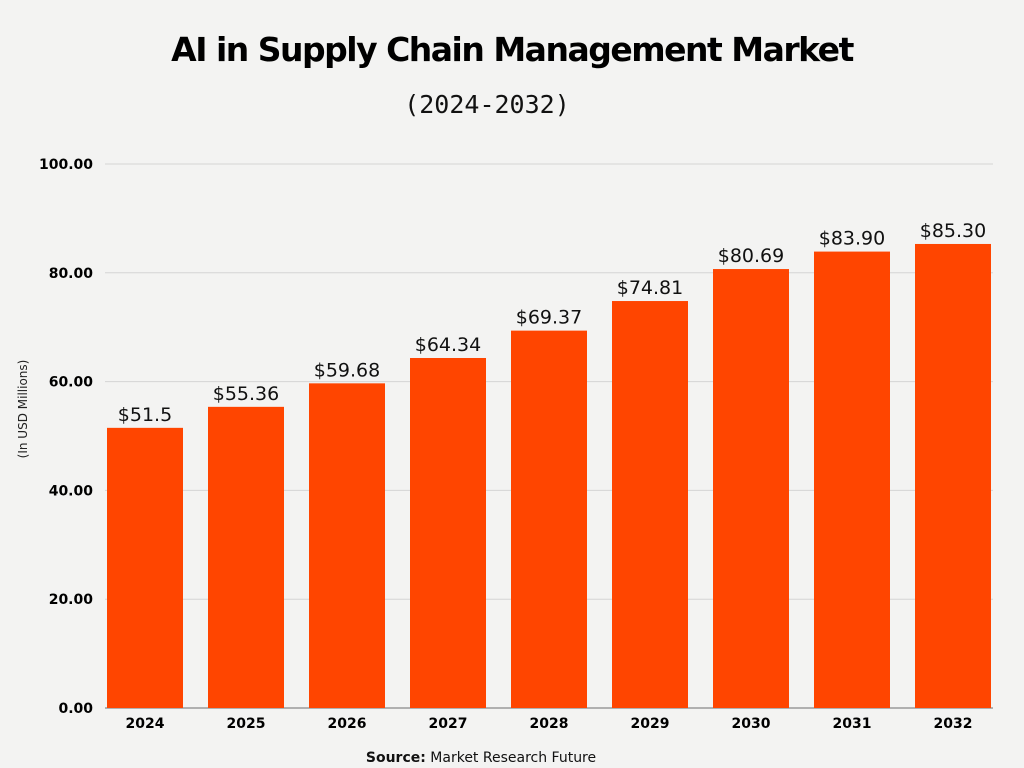  Describe the element at coordinates (395, 758) in the screenshot. I see `source-label: Source:` at that location.